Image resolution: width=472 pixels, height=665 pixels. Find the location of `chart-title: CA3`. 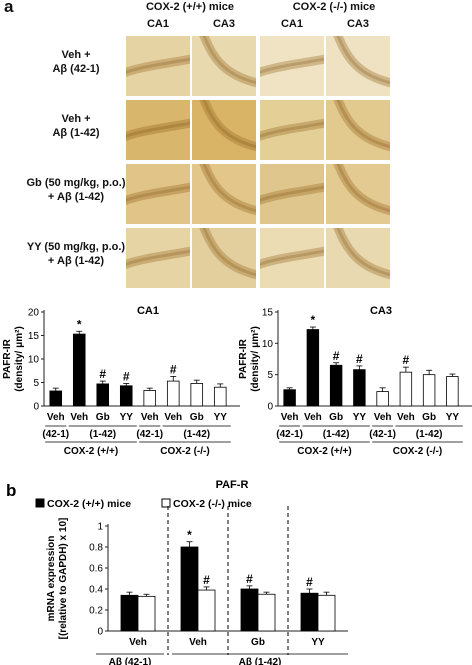

chart-title: CA3 is located at coordinates (381, 311).